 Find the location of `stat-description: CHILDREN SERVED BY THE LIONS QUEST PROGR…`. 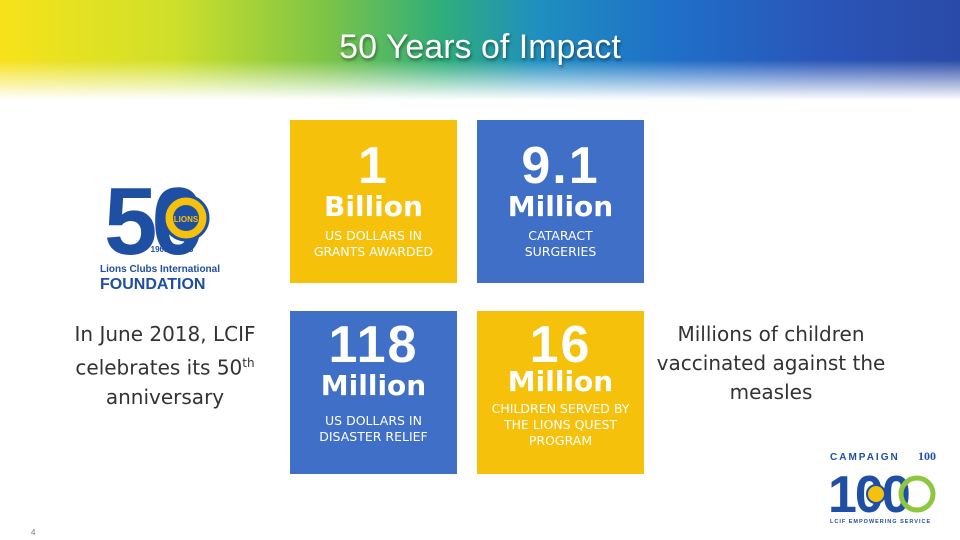

stat-description: CHILDREN SERVED BY THE LIONS QUEST PROGR… is located at coordinates (560, 424).